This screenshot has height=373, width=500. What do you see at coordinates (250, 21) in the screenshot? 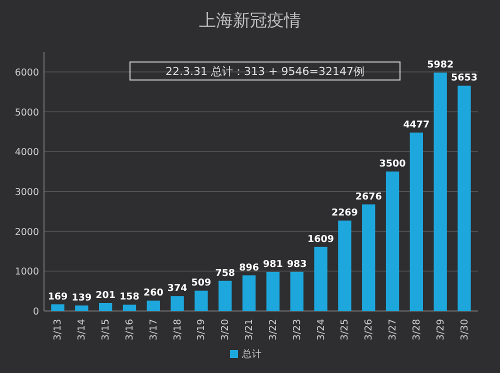
I see `chart-title: 上海新冠疫情` at bounding box center [250, 21].